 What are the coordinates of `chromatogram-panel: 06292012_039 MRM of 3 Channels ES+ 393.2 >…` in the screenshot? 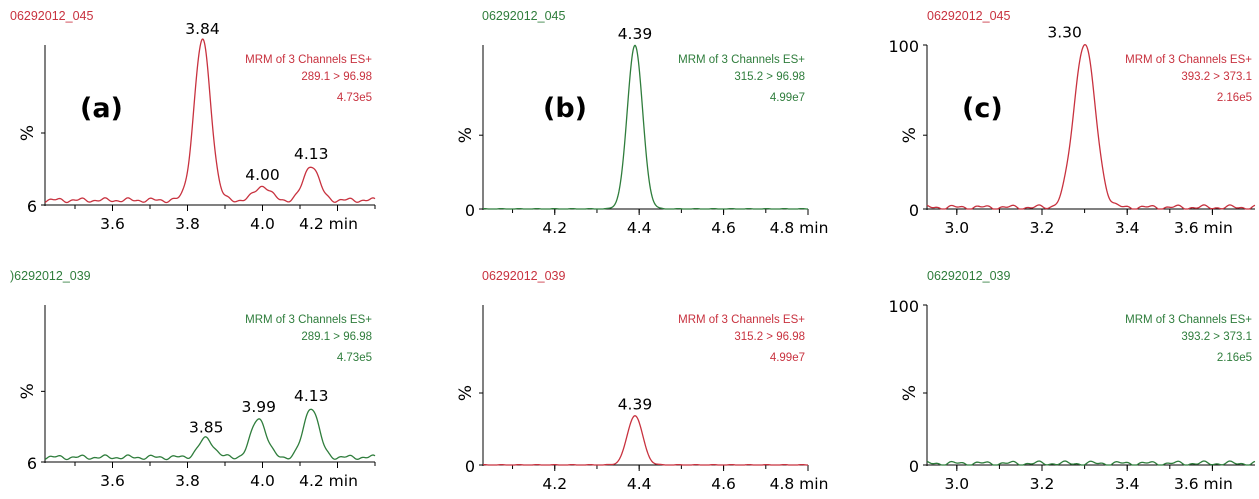 It's located at (1072, 381).